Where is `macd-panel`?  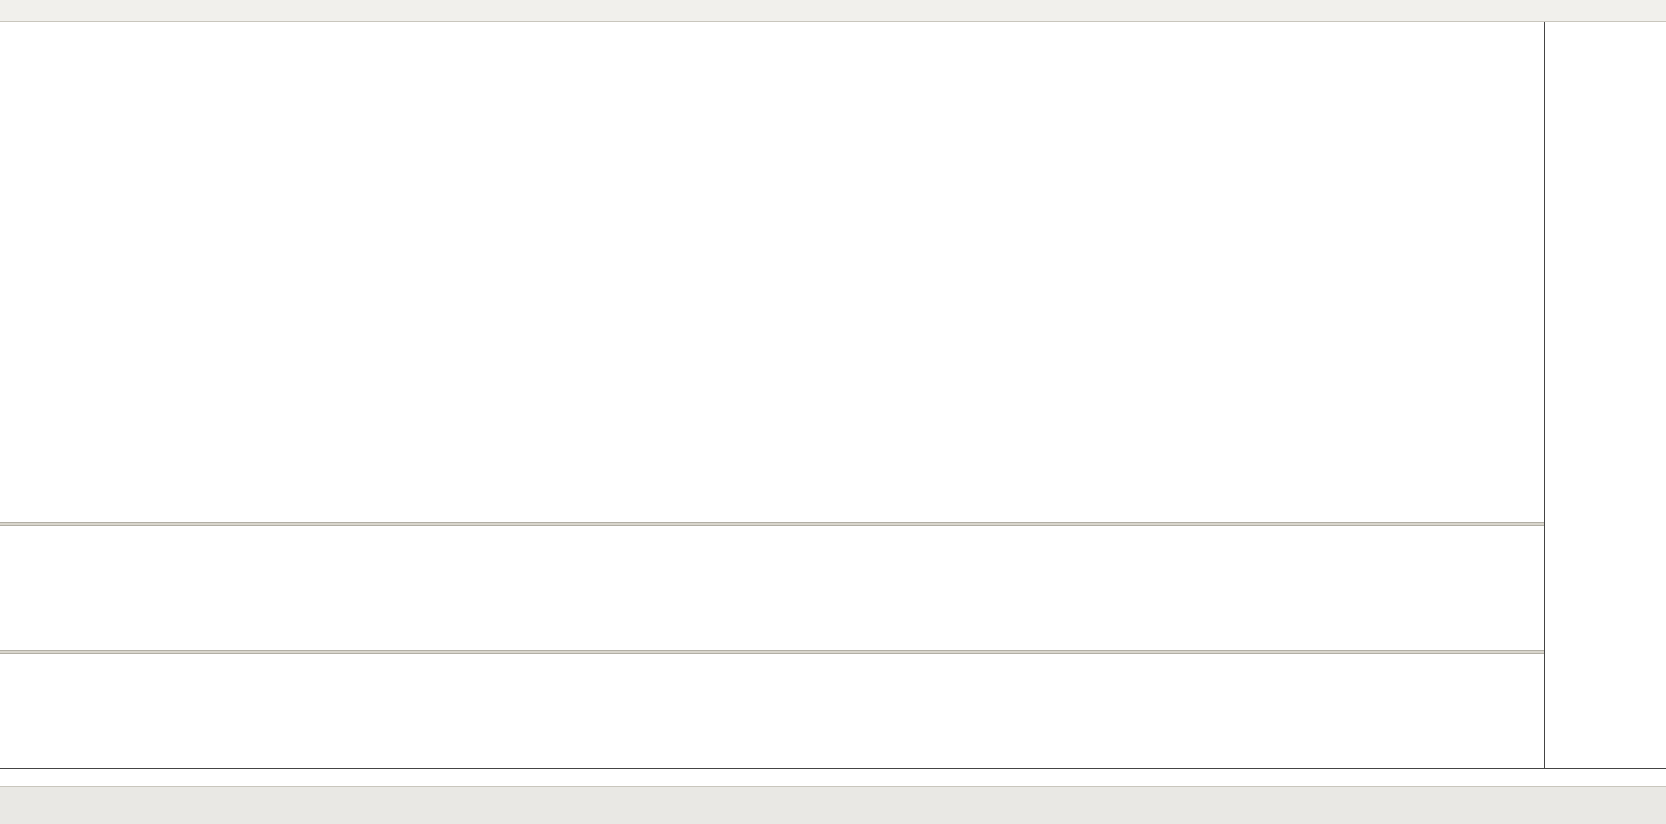
macd-panel is located at coordinates (772, 588).